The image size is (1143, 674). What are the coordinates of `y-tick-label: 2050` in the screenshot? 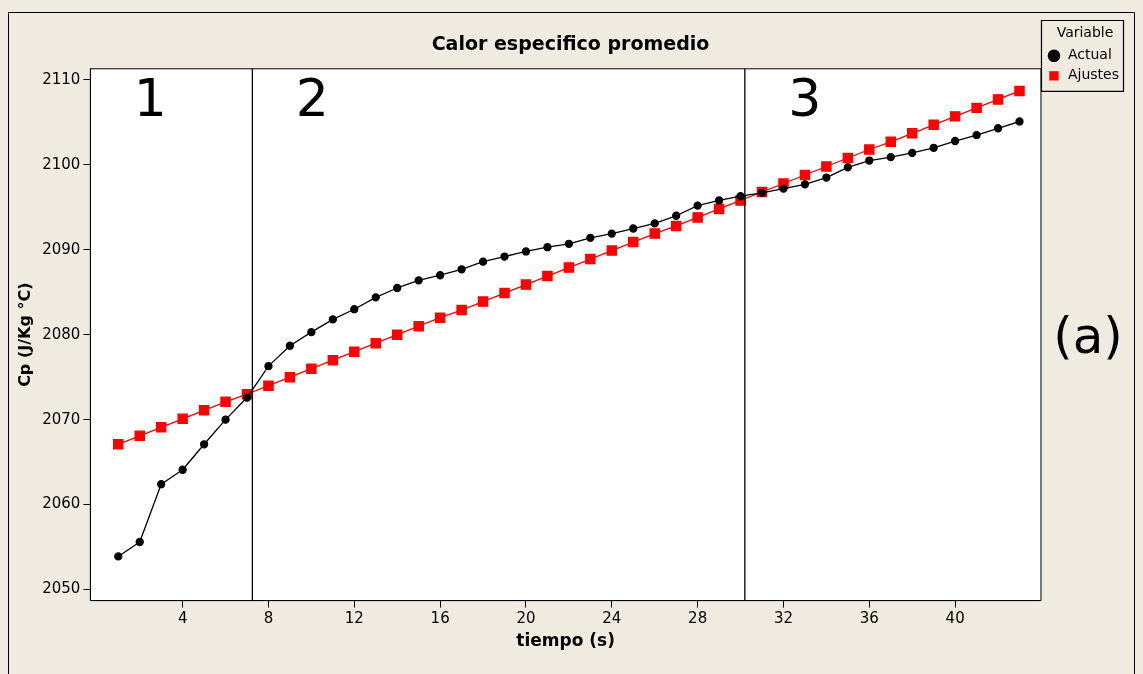 It's located at (61, 588).